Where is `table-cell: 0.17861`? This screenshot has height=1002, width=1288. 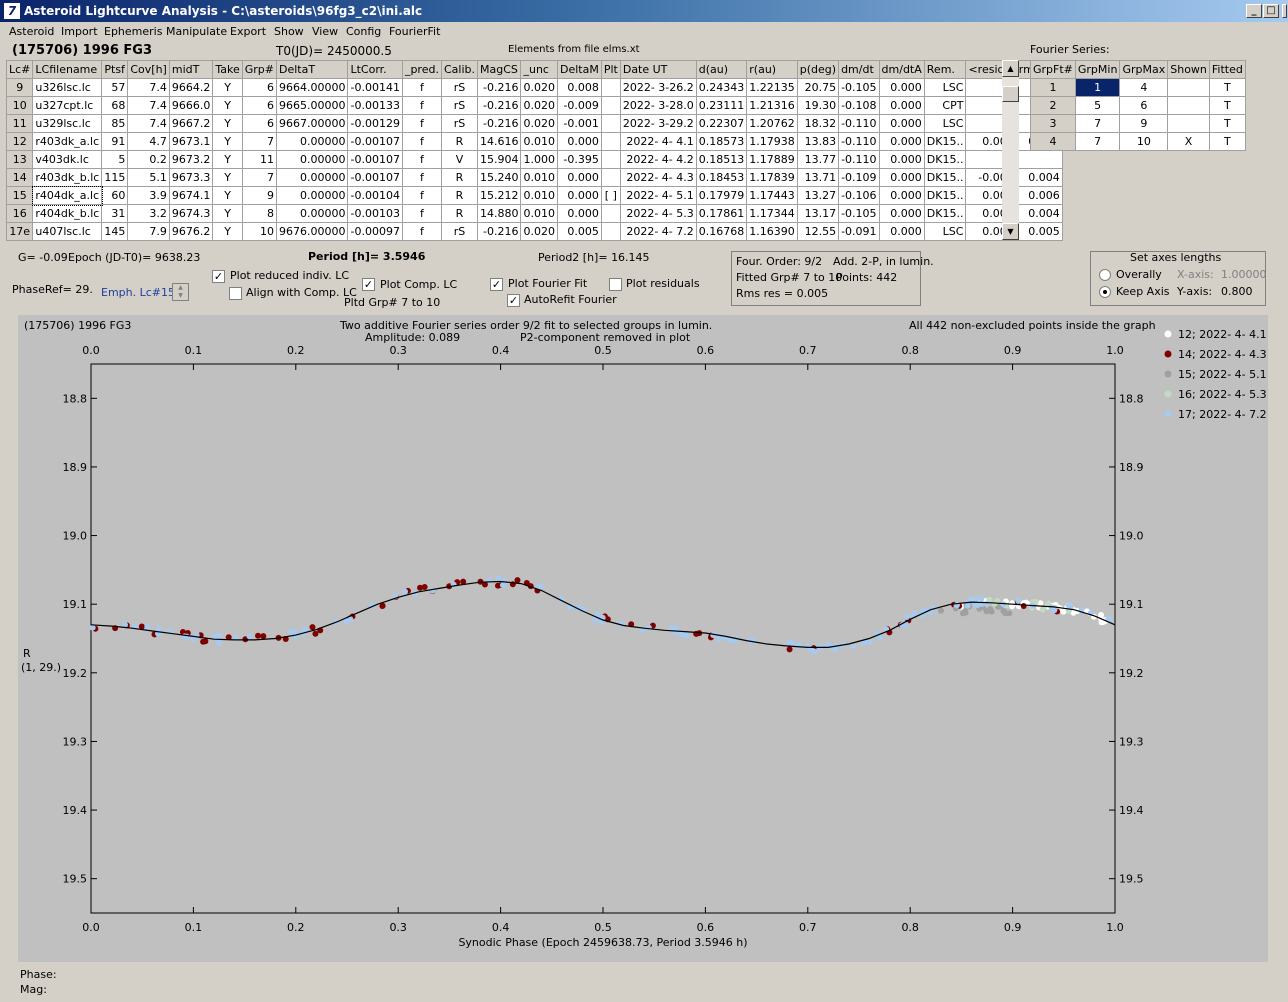
table-cell: 0.17861 is located at coordinates (721, 213).